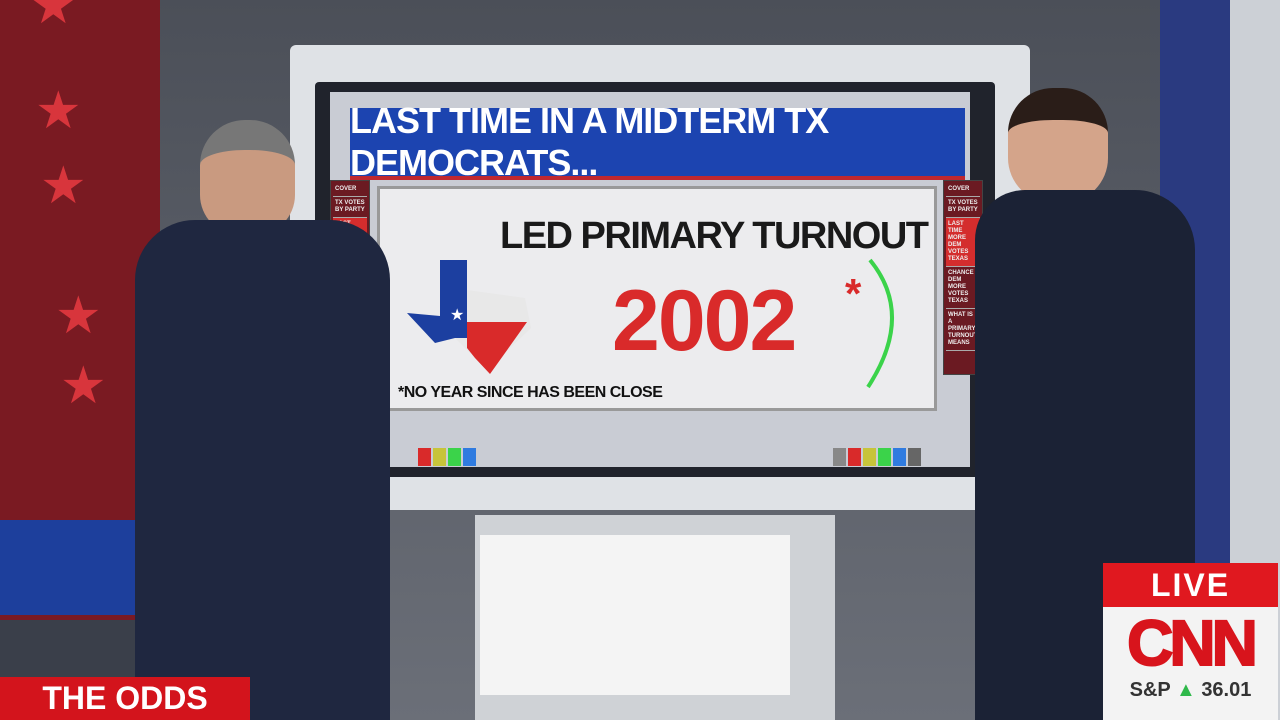 The width and height of the screenshot is (1280, 720). Describe the element at coordinates (530, 392) in the screenshot. I see `footnote: *NO YEAR SINCE HAS BEEN CLOSE` at that location.